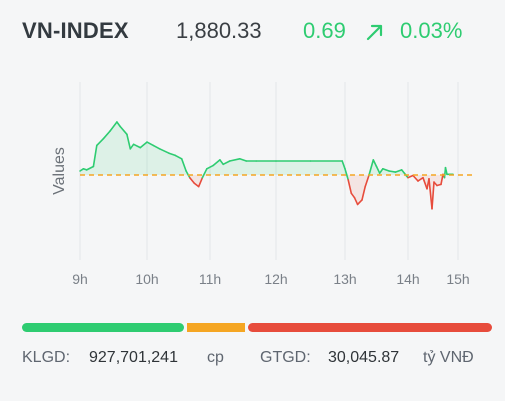 This screenshot has height=401, width=505. I want to click on index-value: 1,880.33, so click(219, 30).